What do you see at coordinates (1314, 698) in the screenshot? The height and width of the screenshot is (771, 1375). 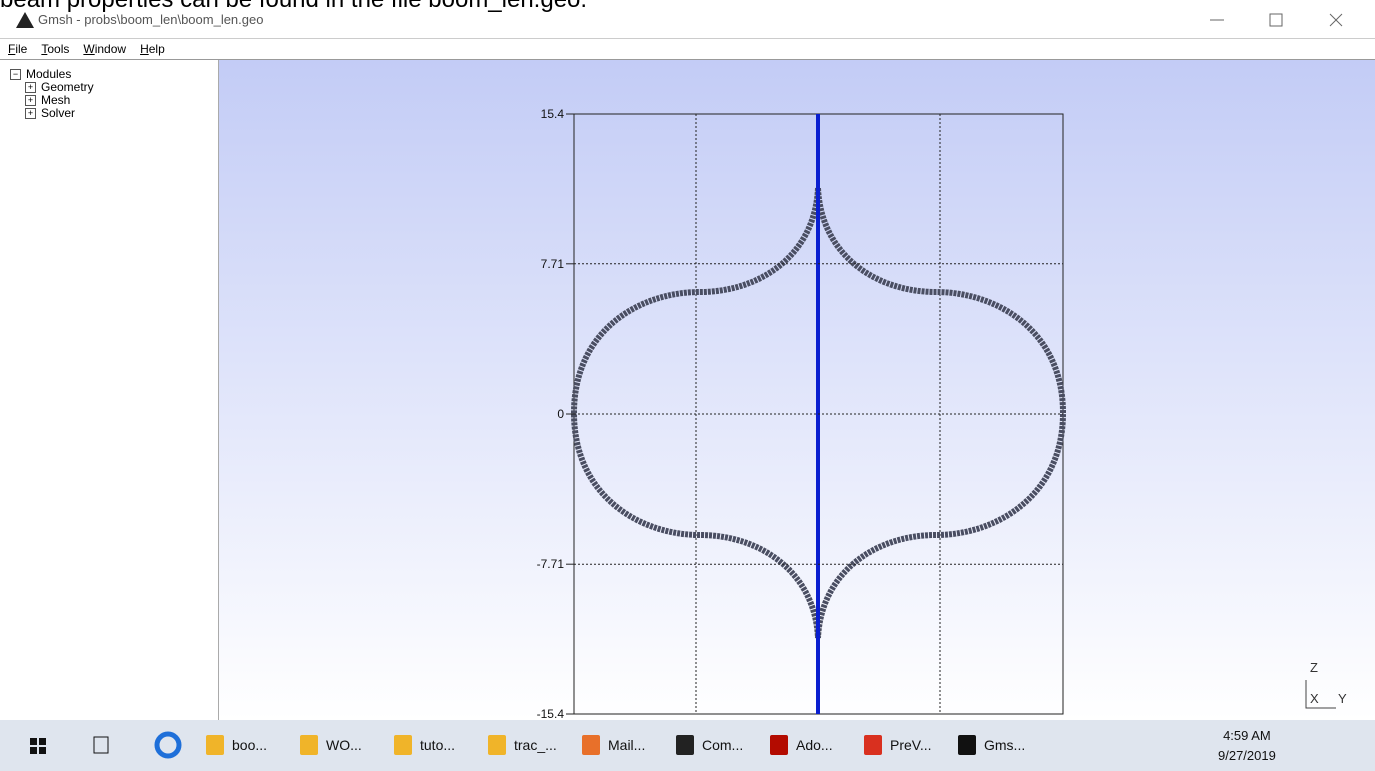 I see `axis-label: X` at bounding box center [1314, 698].